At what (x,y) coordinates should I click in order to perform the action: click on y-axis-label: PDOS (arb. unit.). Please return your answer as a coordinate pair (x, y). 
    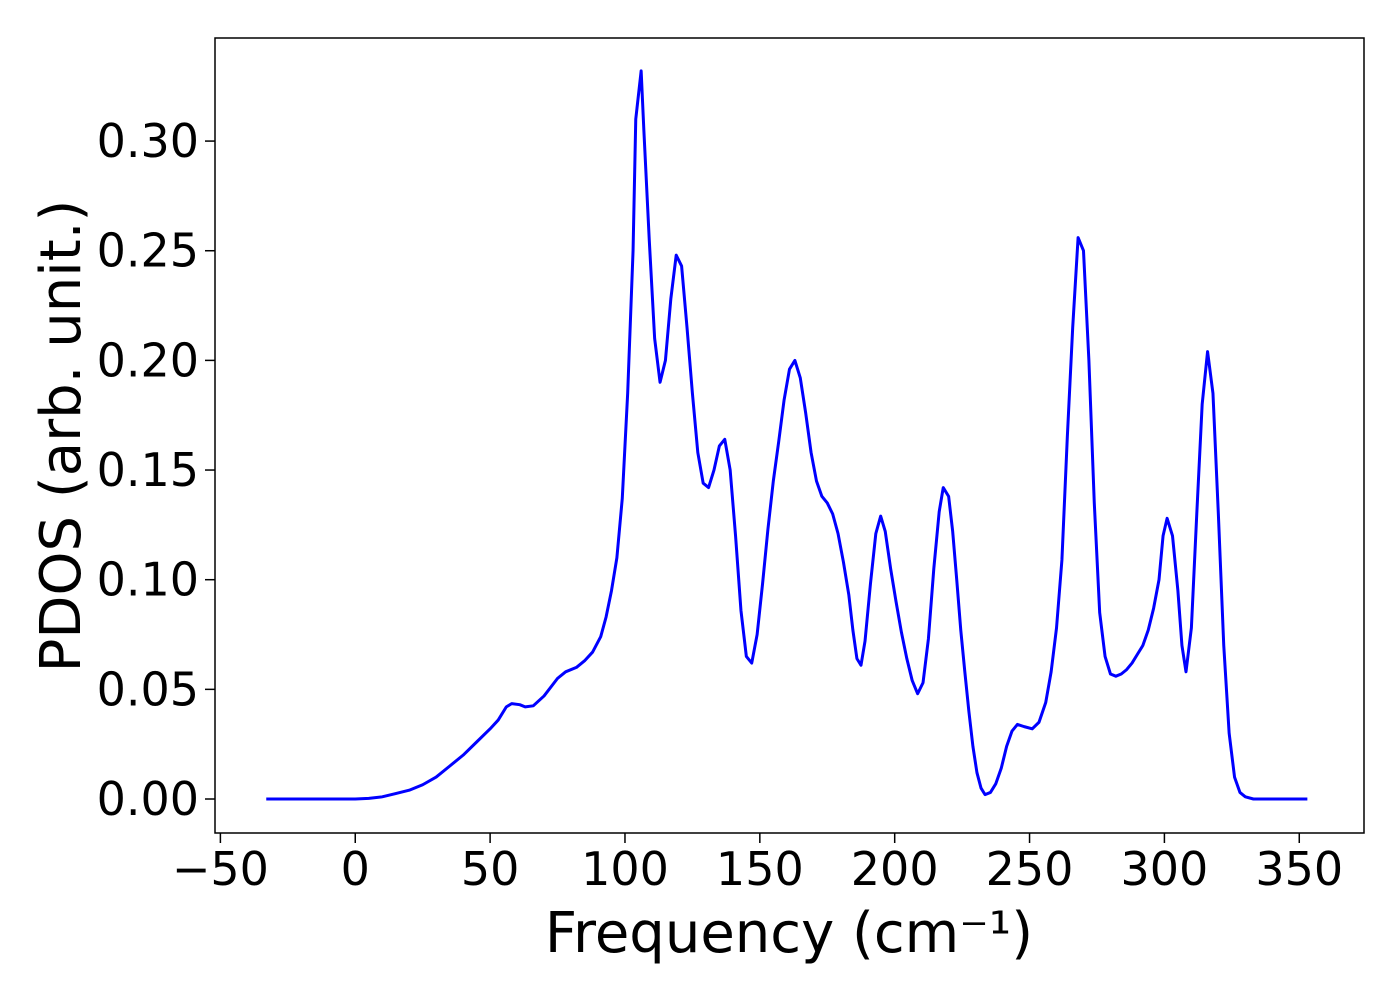
    Looking at the image, I should click on (61, 436).